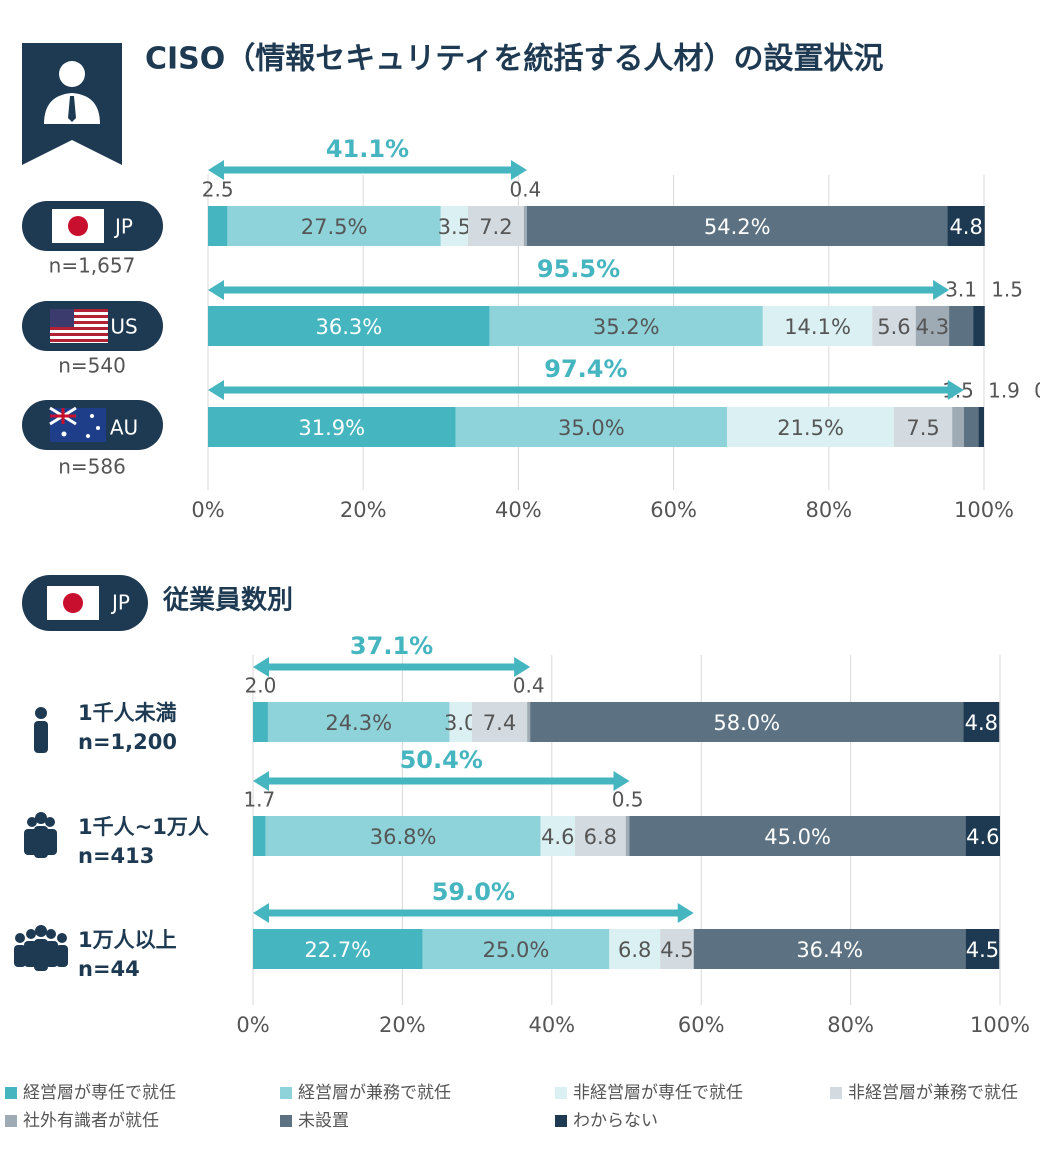 The width and height of the screenshot is (1040, 1176). I want to click on value-label: 36.4%, so click(829, 950).